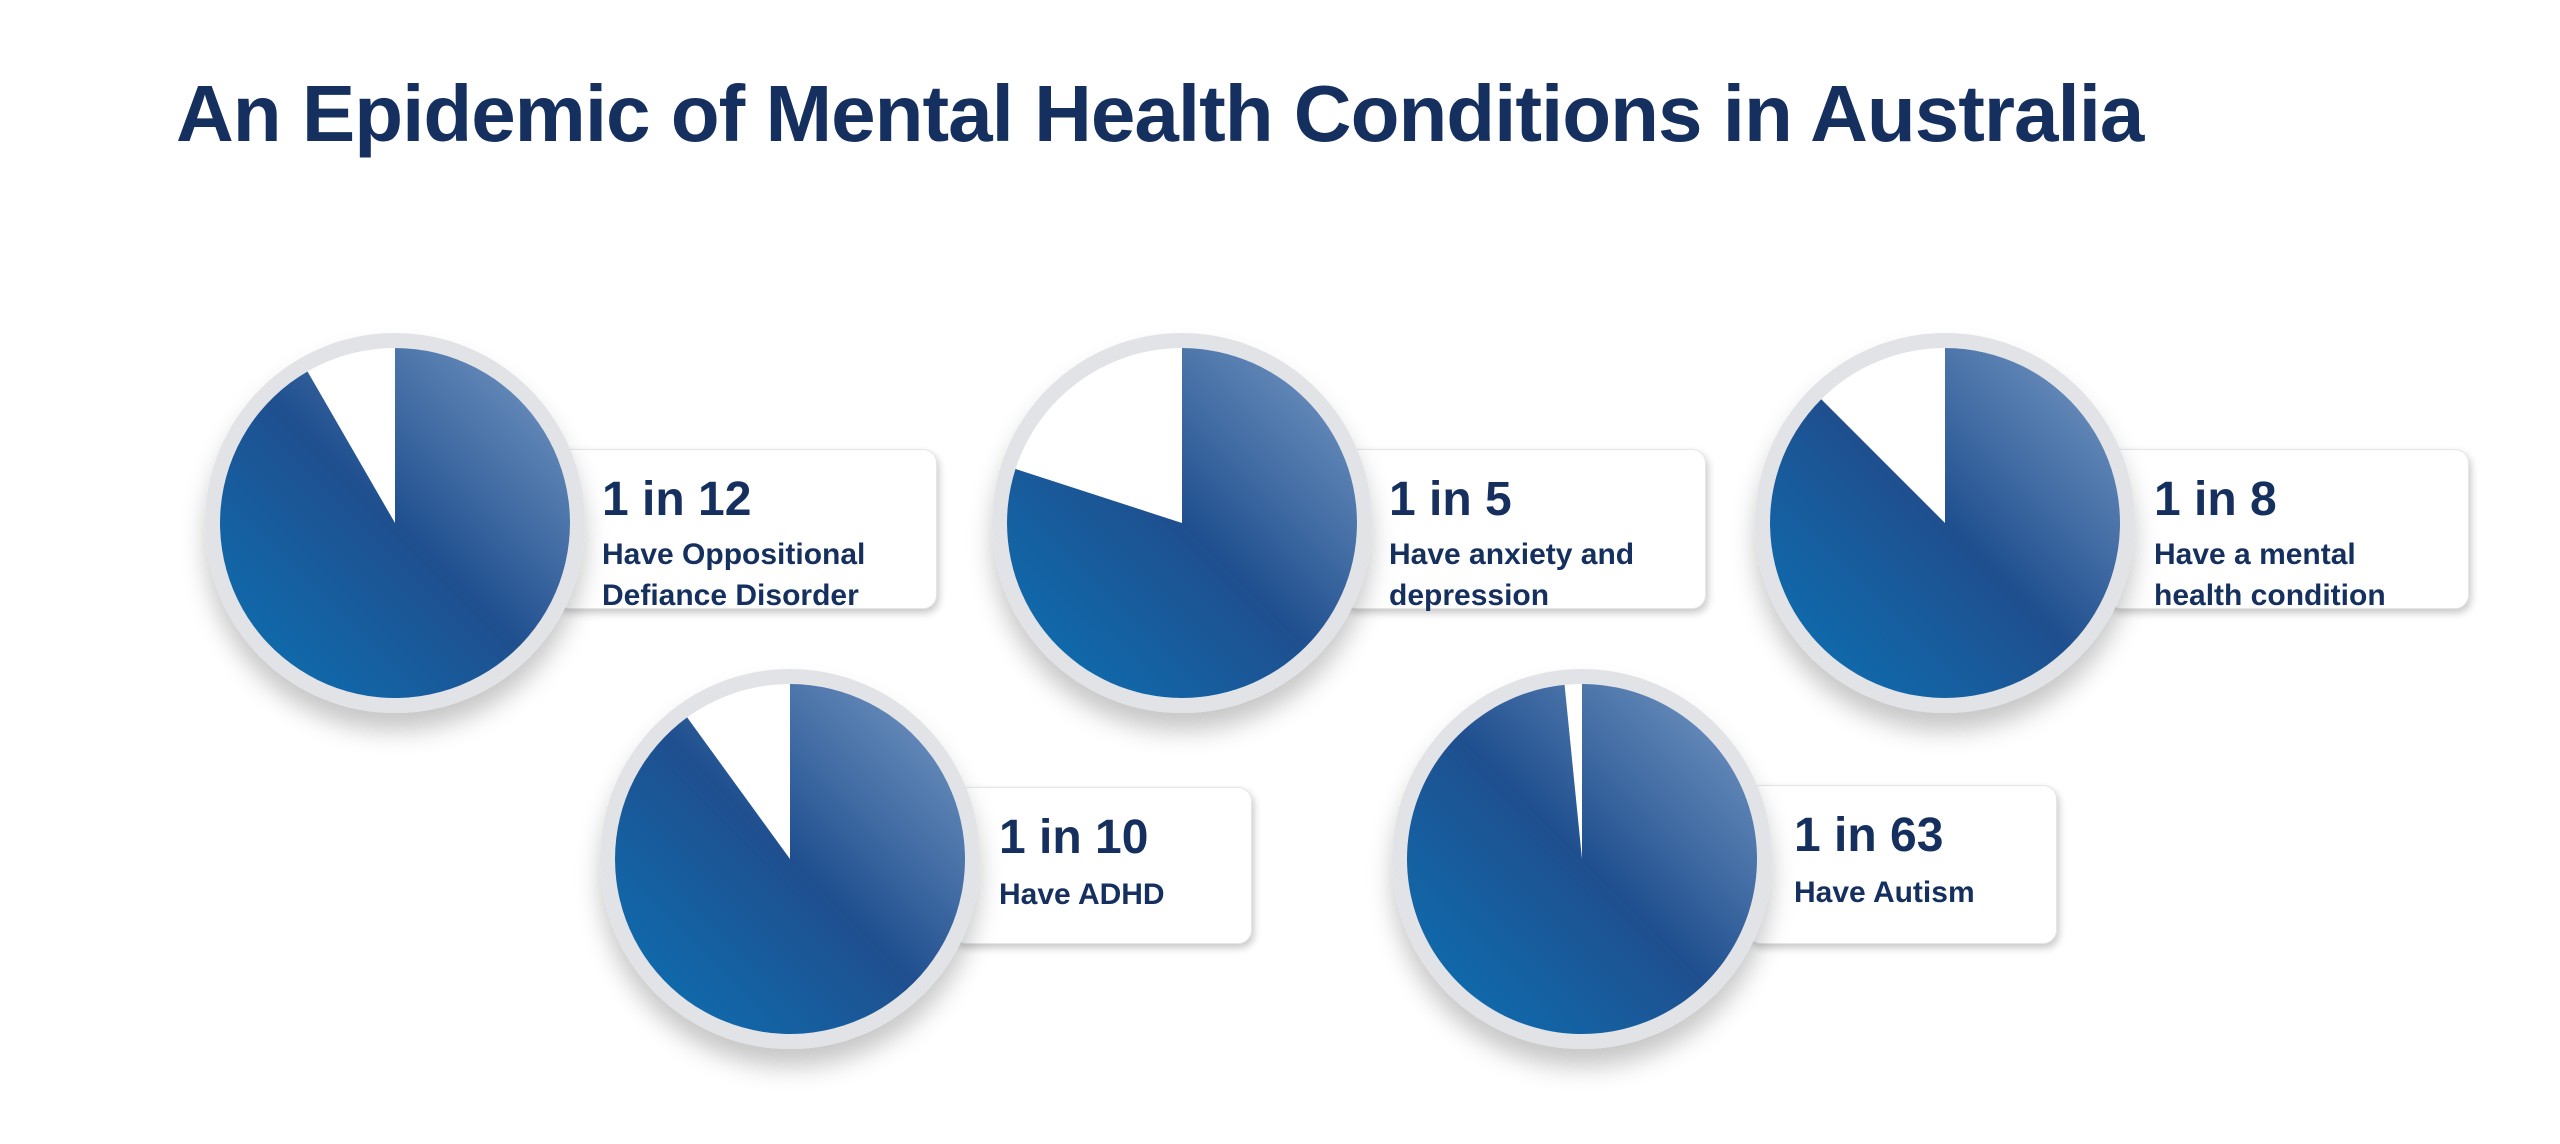  Describe the element at coordinates (2215, 499) in the screenshot. I see `stat-ratio: 1 in 8` at that location.